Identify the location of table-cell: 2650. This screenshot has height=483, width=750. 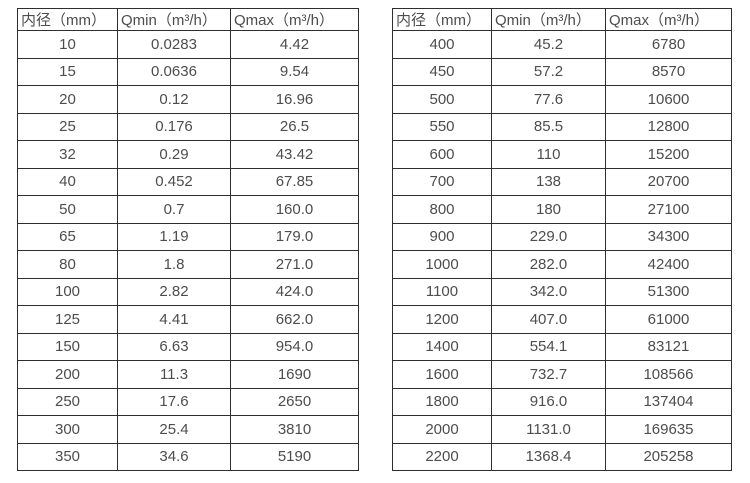
(294, 401).